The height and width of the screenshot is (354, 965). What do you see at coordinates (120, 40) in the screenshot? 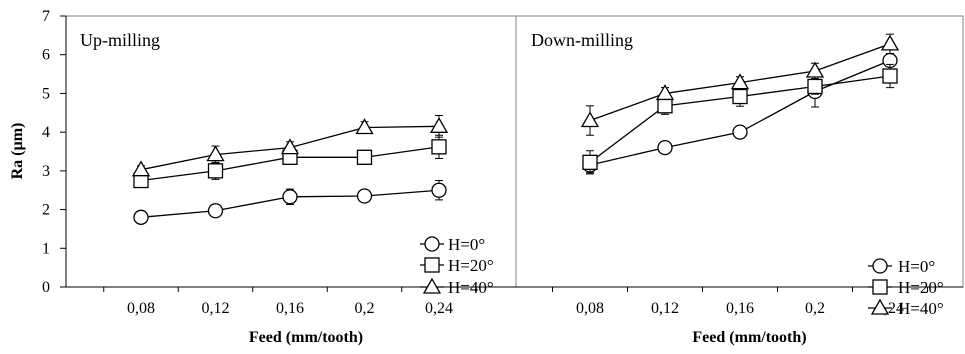
I see `panel-title: Up-milling` at bounding box center [120, 40].